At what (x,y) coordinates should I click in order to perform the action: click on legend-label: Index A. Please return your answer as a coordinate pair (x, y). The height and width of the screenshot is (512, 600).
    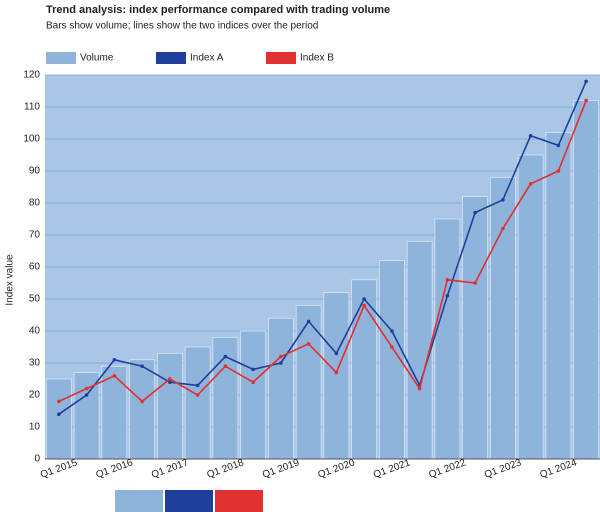
    Looking at the image, I should click on (207, 58).